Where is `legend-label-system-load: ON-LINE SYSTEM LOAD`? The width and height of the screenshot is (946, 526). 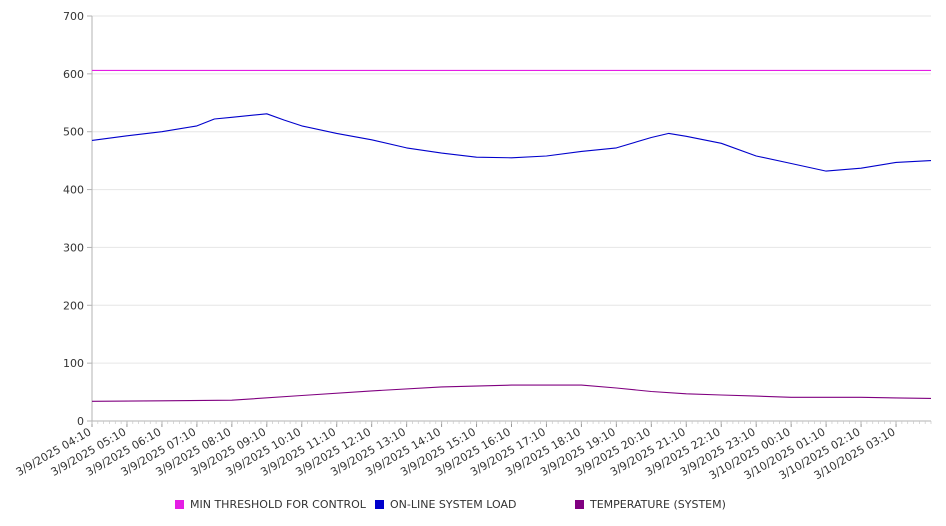 legend-label-system-load: ON-LINE SYSTEM LOAD is located at coordinates (453, 504).